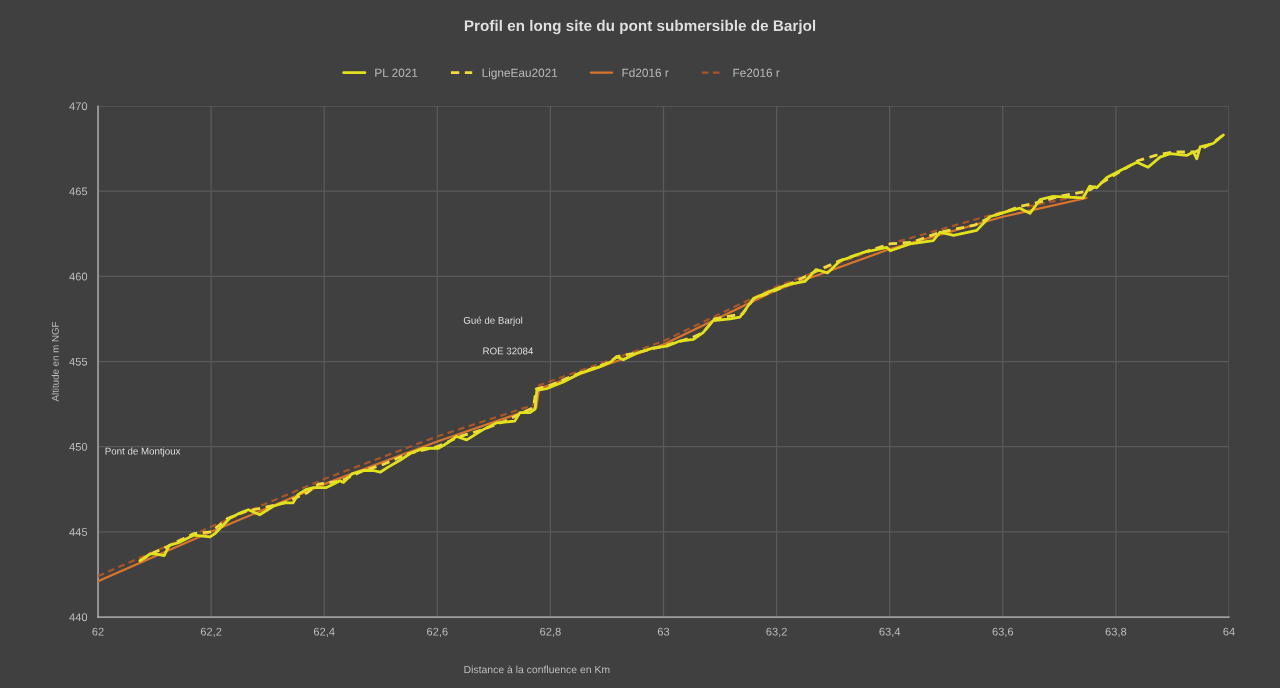 The width and height of the screenshot is (1280, 688). What do you see at coordinates (537, 669) in the screenshot?
I see `x-axis-title: Distance à la confluence en Km` at bounding box center [537, 669].